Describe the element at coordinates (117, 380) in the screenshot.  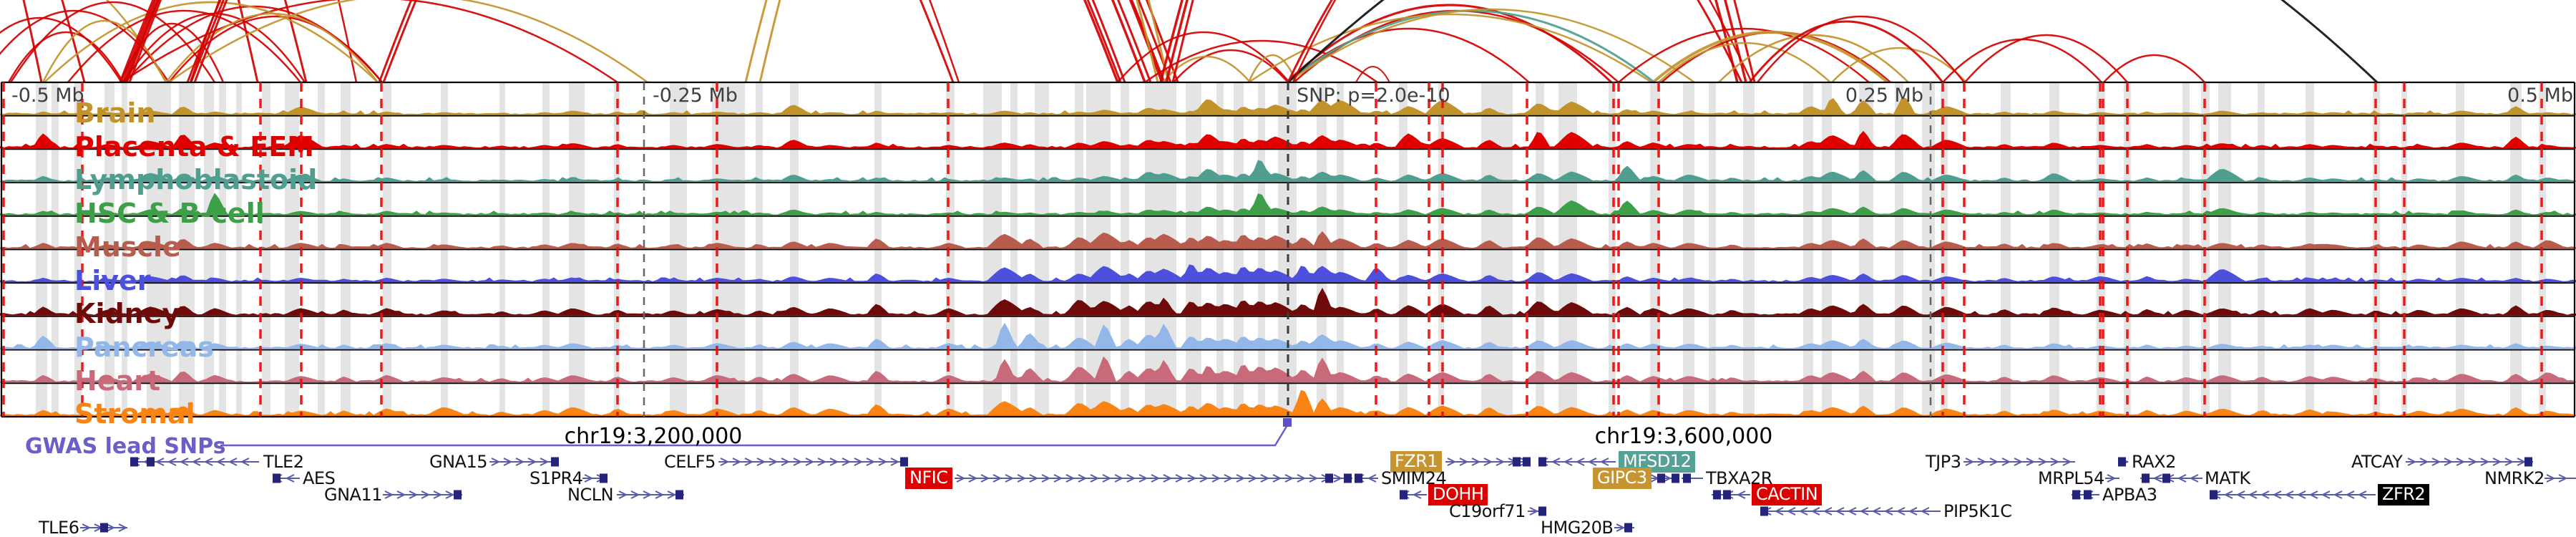
I see `track-label-heart: Heart` at that location.